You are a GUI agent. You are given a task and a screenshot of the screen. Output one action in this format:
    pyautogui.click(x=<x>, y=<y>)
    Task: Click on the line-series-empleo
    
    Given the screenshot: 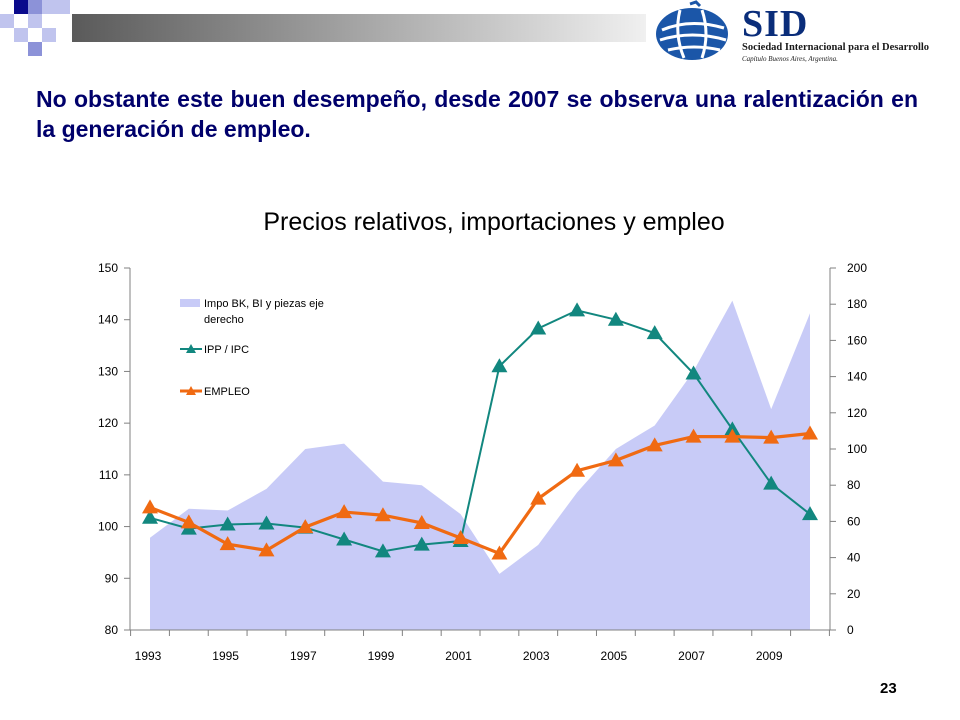 What is the action you would take?
    pyautogui.click(x=480, y=493)
    